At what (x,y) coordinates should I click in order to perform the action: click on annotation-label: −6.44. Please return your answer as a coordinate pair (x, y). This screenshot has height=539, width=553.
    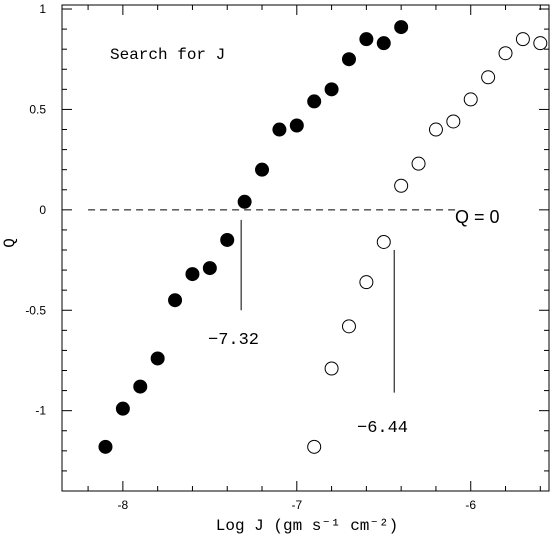
    Looking at the image, I should click on (382, 428).